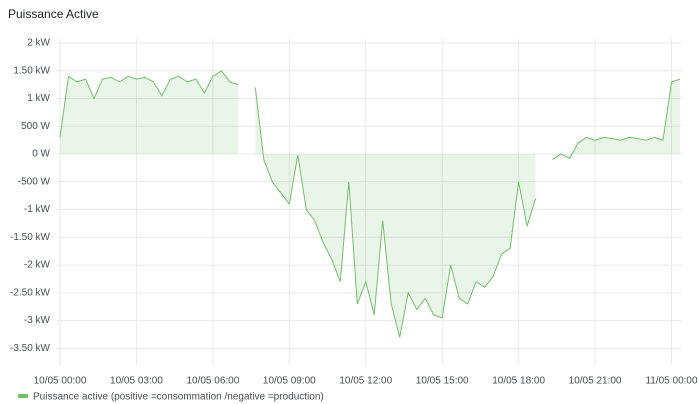  I want to click on y-tick-label: -1 kW, so click(37, 209).